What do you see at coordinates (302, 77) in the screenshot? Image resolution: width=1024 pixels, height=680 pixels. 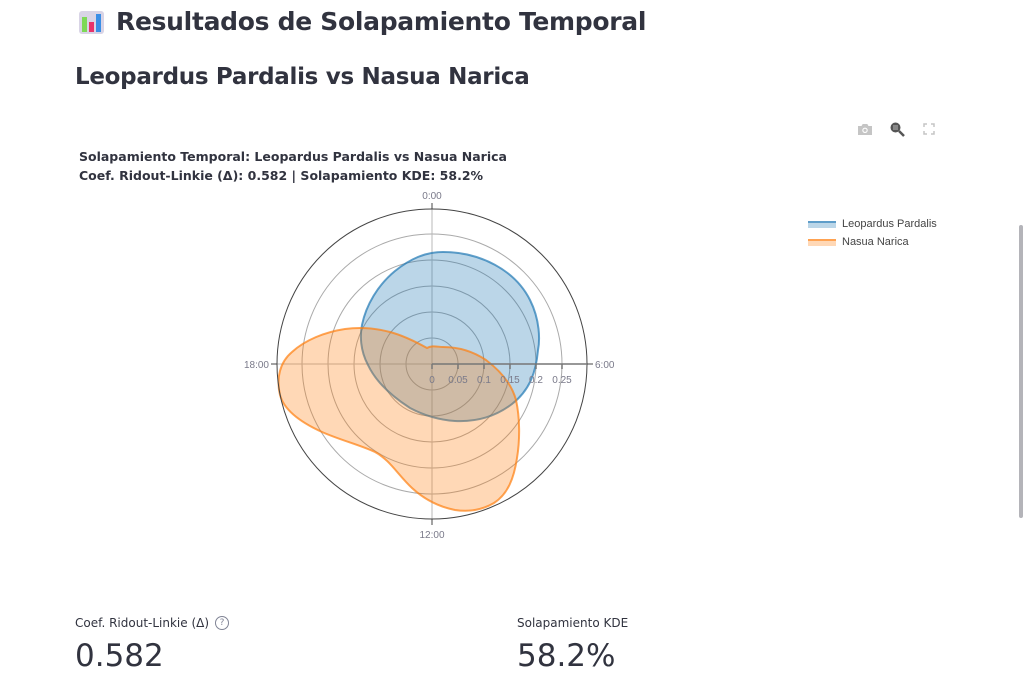 I see `comparison-subheader: Leopardus Pardalis vs Nasua Narica` at bounding box center [302, 77].